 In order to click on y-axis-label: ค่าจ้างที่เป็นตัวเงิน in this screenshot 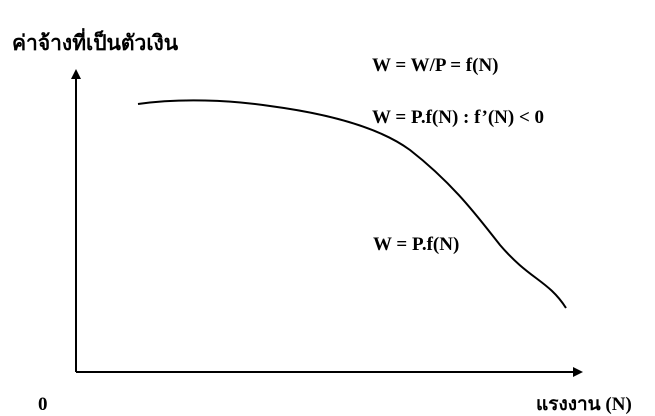, I will do `click(95, 41)`.